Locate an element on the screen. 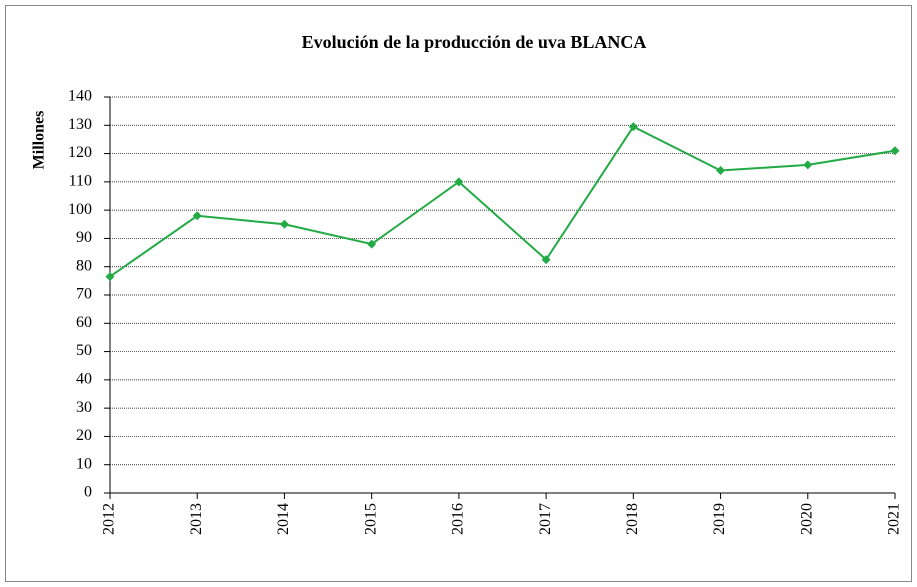  y-tick-label: 140 is located at coordinates (80, 96).